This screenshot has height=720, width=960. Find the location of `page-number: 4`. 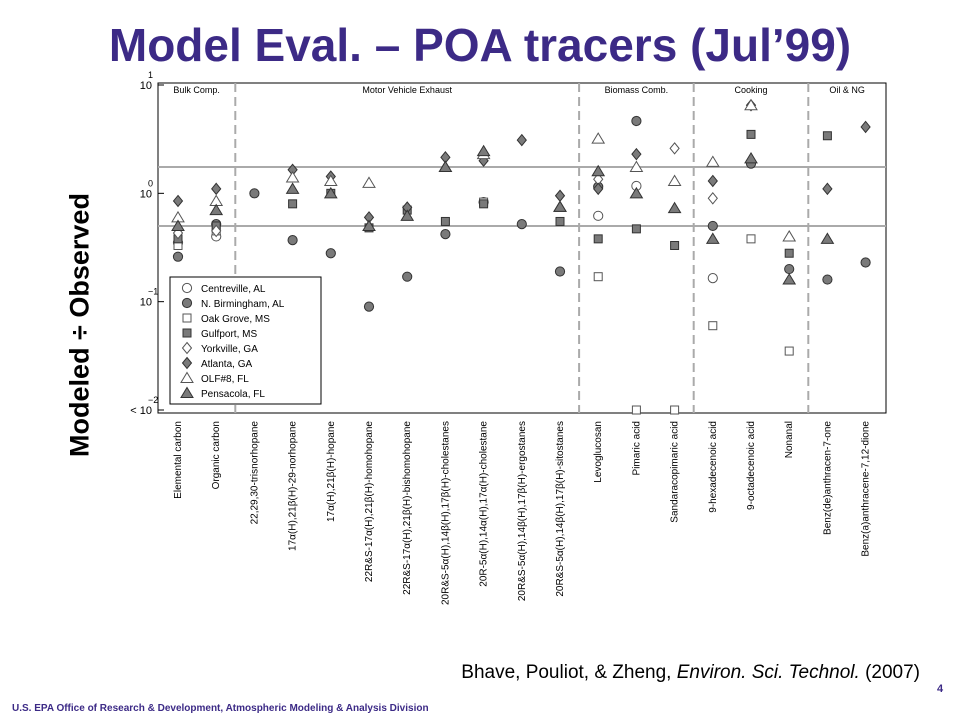

page-number: 4 is located at coordinates (940, 689).